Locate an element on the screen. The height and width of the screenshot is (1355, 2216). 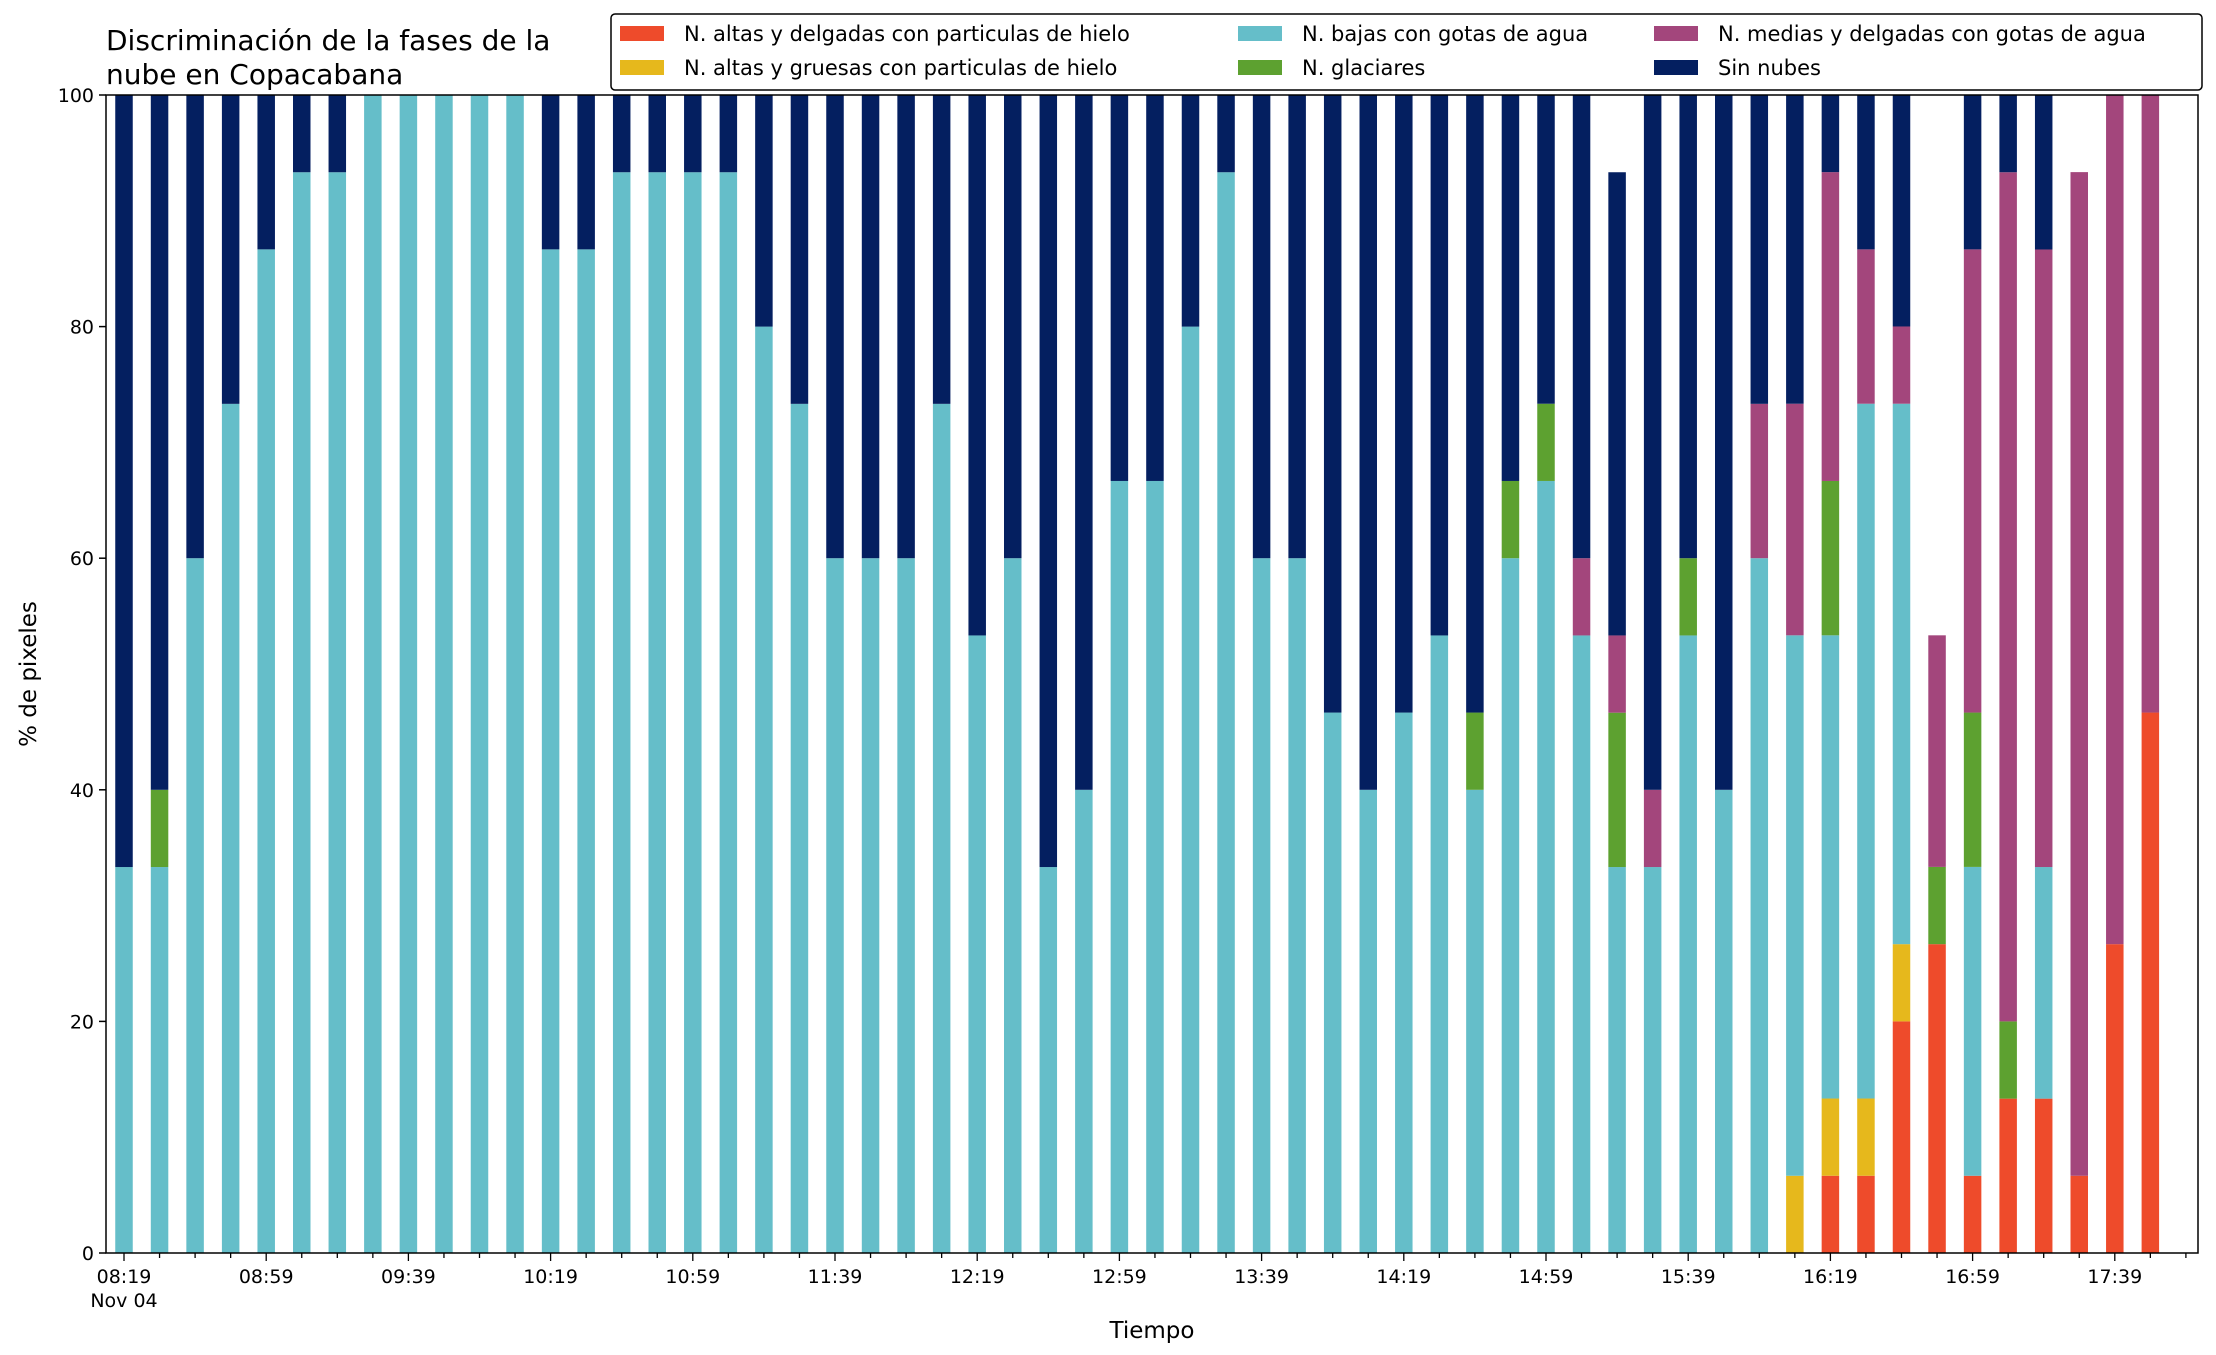
x-tick-label: 14:19 is located at coordinates (1403, 1277).